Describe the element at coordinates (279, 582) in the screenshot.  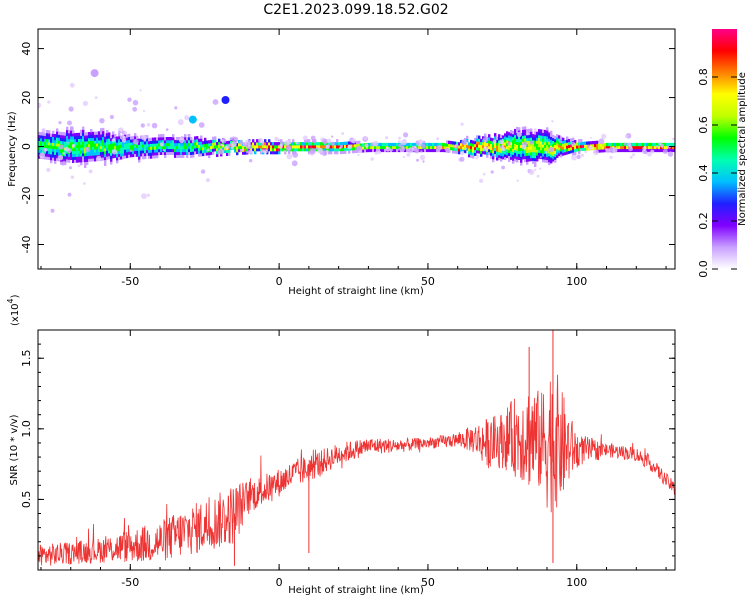
I see `x-tick-label: 0` at that location.